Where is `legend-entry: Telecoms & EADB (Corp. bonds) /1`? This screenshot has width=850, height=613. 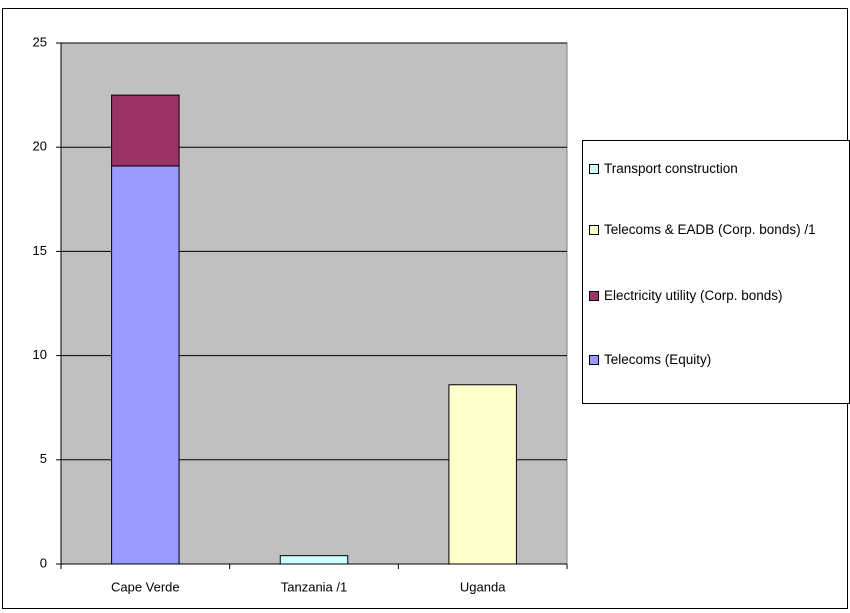 legend-entry: Telecoms & EADB (Corp. bonds) /1 is located at coordinates (703, 229).